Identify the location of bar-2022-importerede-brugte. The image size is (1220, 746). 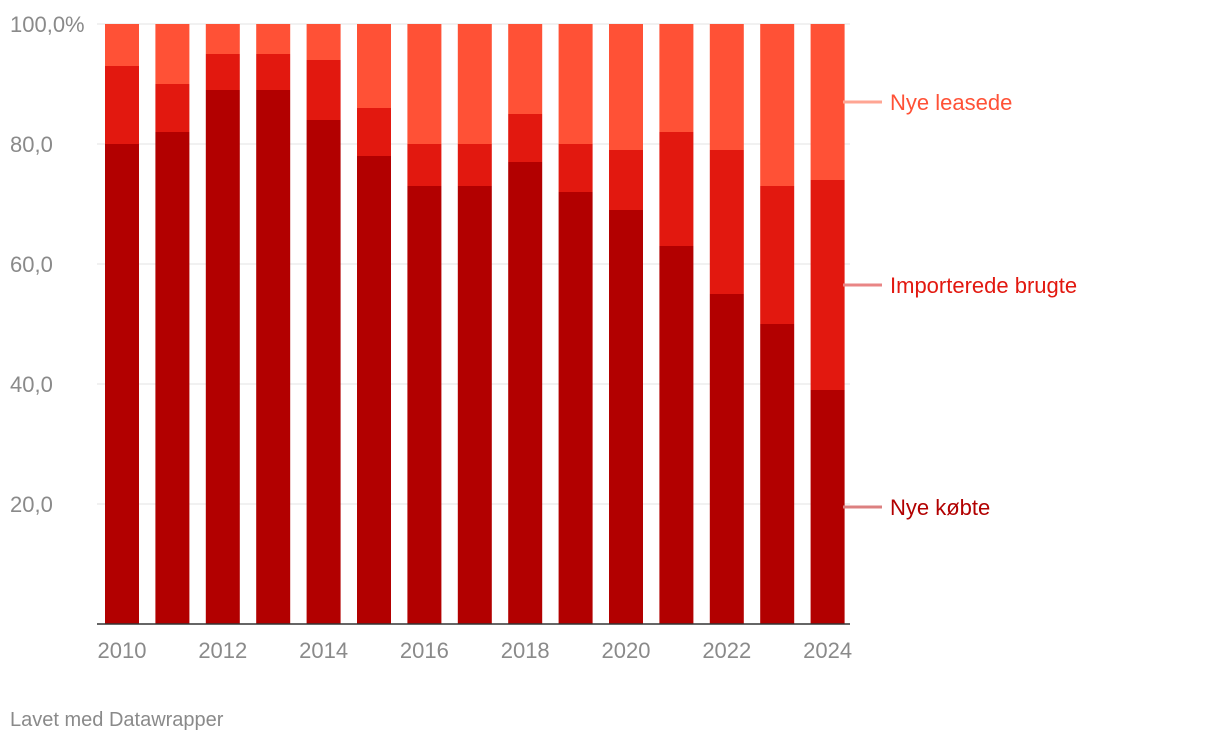
(726, 222).